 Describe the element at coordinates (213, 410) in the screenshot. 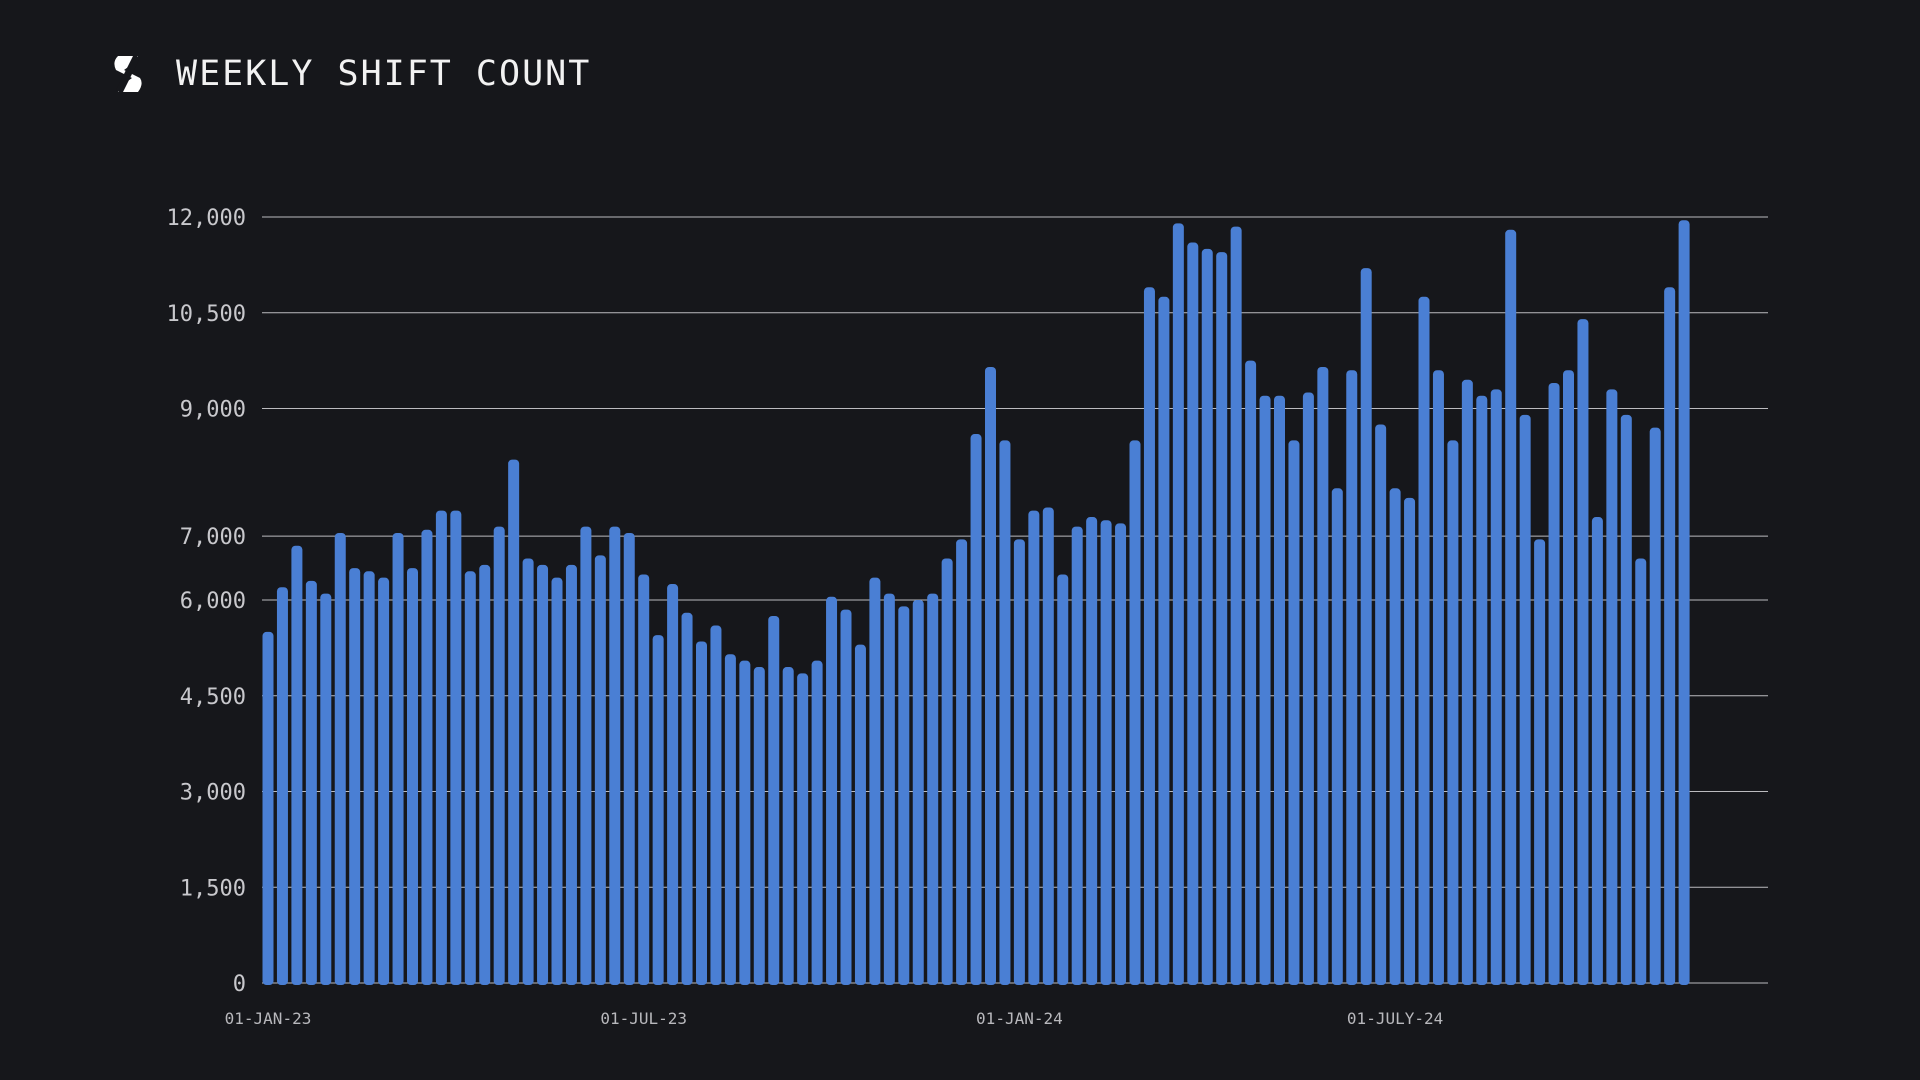

I see `y-tick-label: 9,000` at that location.